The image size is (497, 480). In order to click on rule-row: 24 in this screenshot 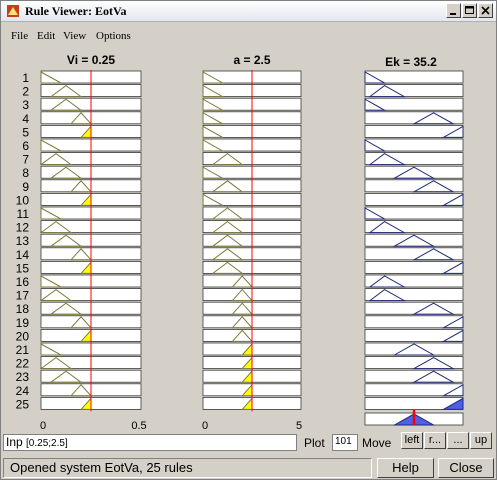, I will do `click(240, 390)`.